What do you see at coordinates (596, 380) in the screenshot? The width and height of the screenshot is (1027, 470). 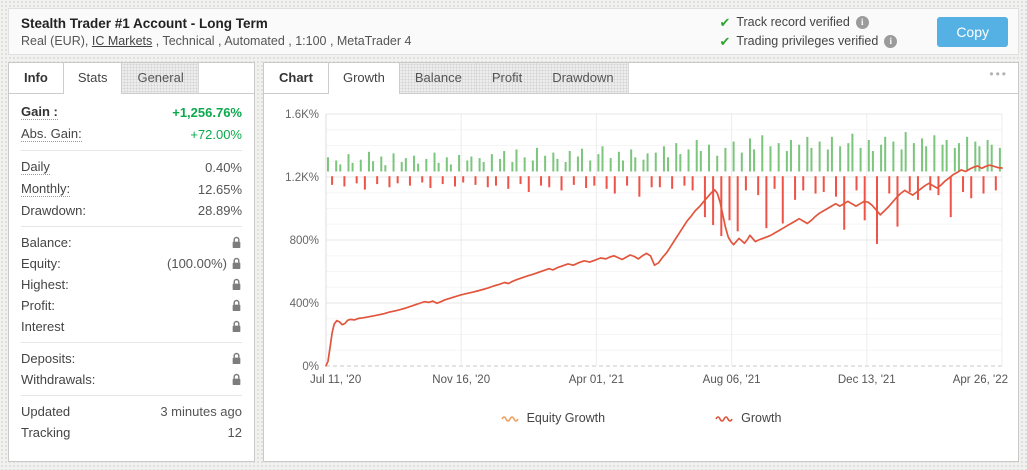 I see `svg-text: Apr 01, '21` at bounding box center [596, 380].